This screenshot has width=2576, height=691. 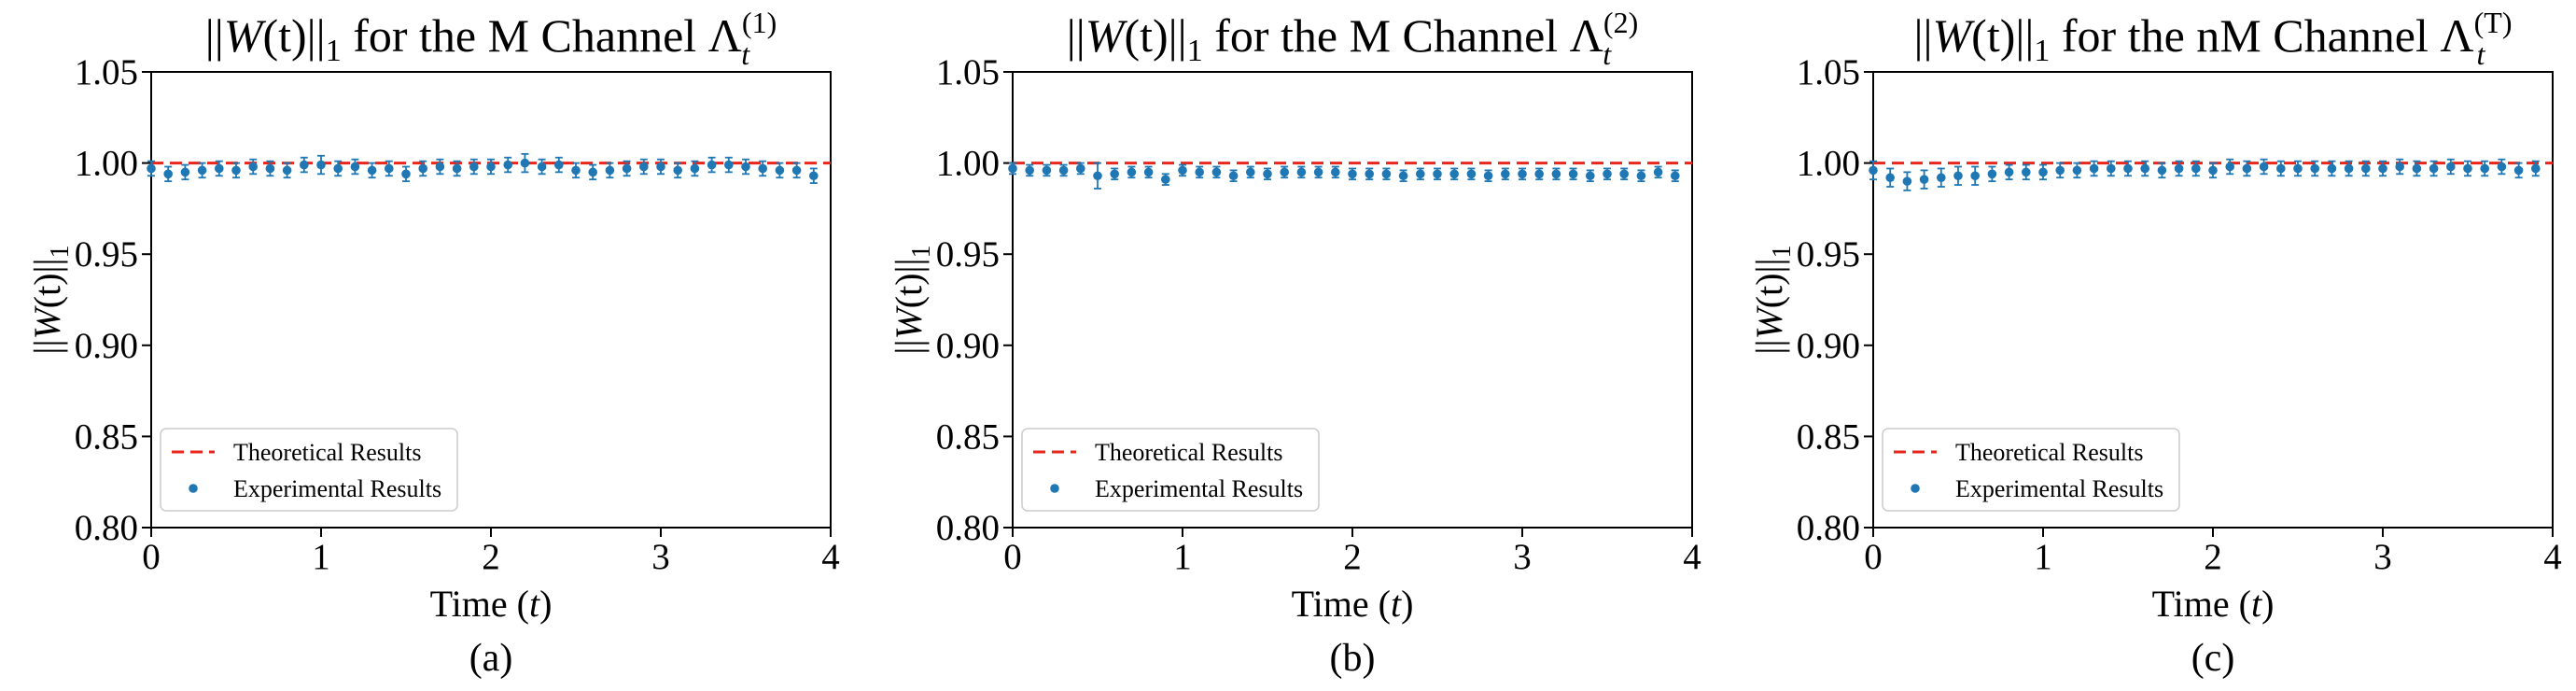 What do you see at coordinates (2382, 557) in the screenshot?
I see `x-tick-label: 3` at bounding box center [2382, 557].